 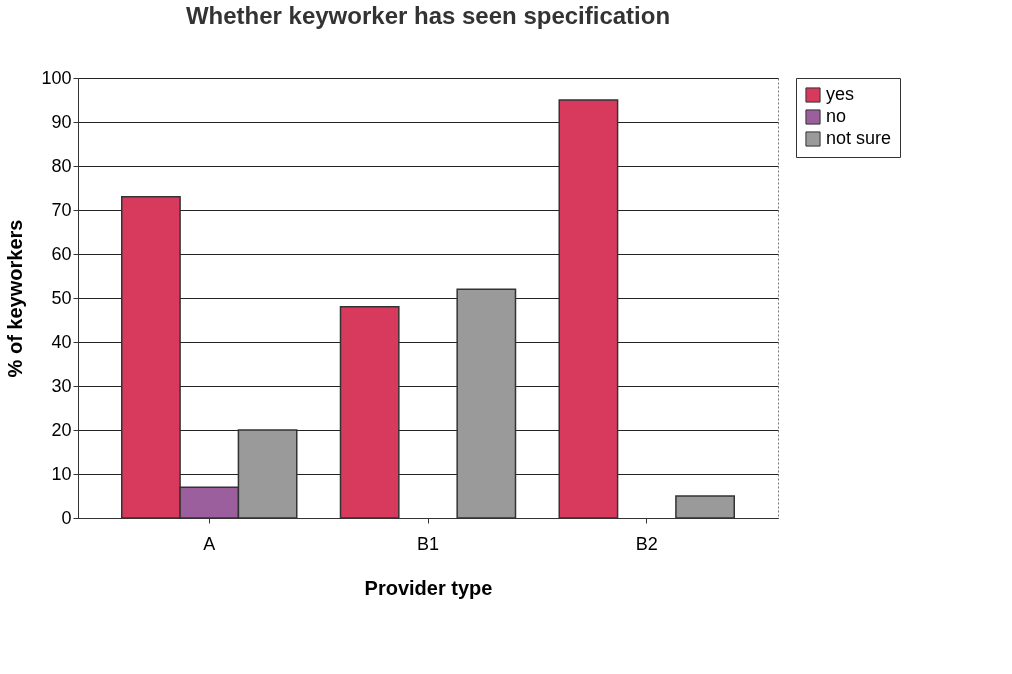 What do you see at coordinates (209, 543) in the screenshot?
I see `x-tick-label: A` at bounding box center [209, 543].